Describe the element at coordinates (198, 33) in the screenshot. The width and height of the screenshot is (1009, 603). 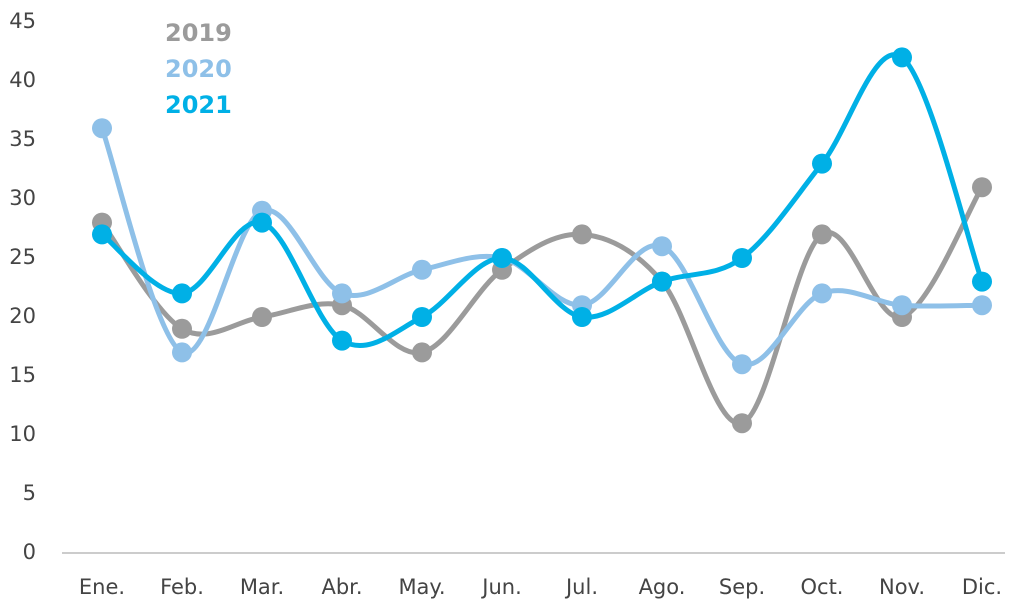
I see `legend-entry: 2019` at that location.